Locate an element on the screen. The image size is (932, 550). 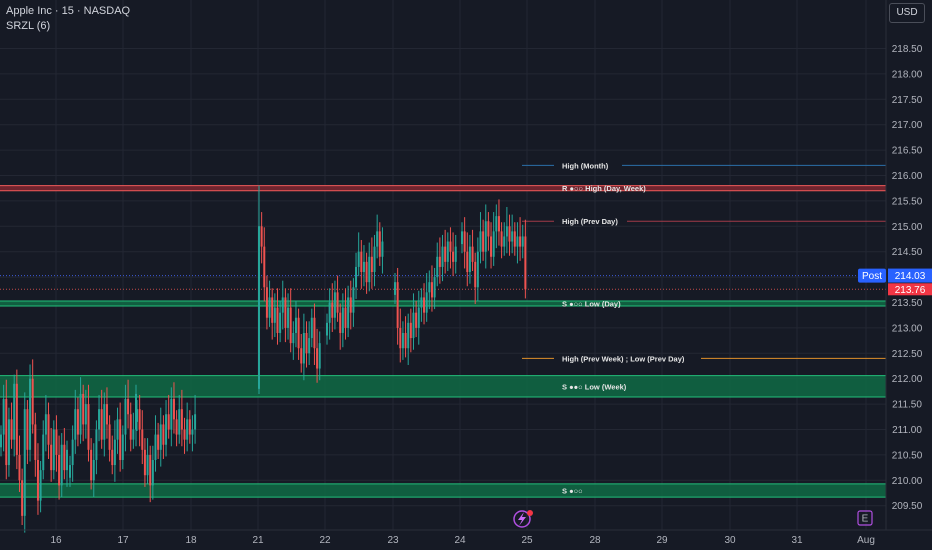
post-label-tag is located at coordinates (872, 275).